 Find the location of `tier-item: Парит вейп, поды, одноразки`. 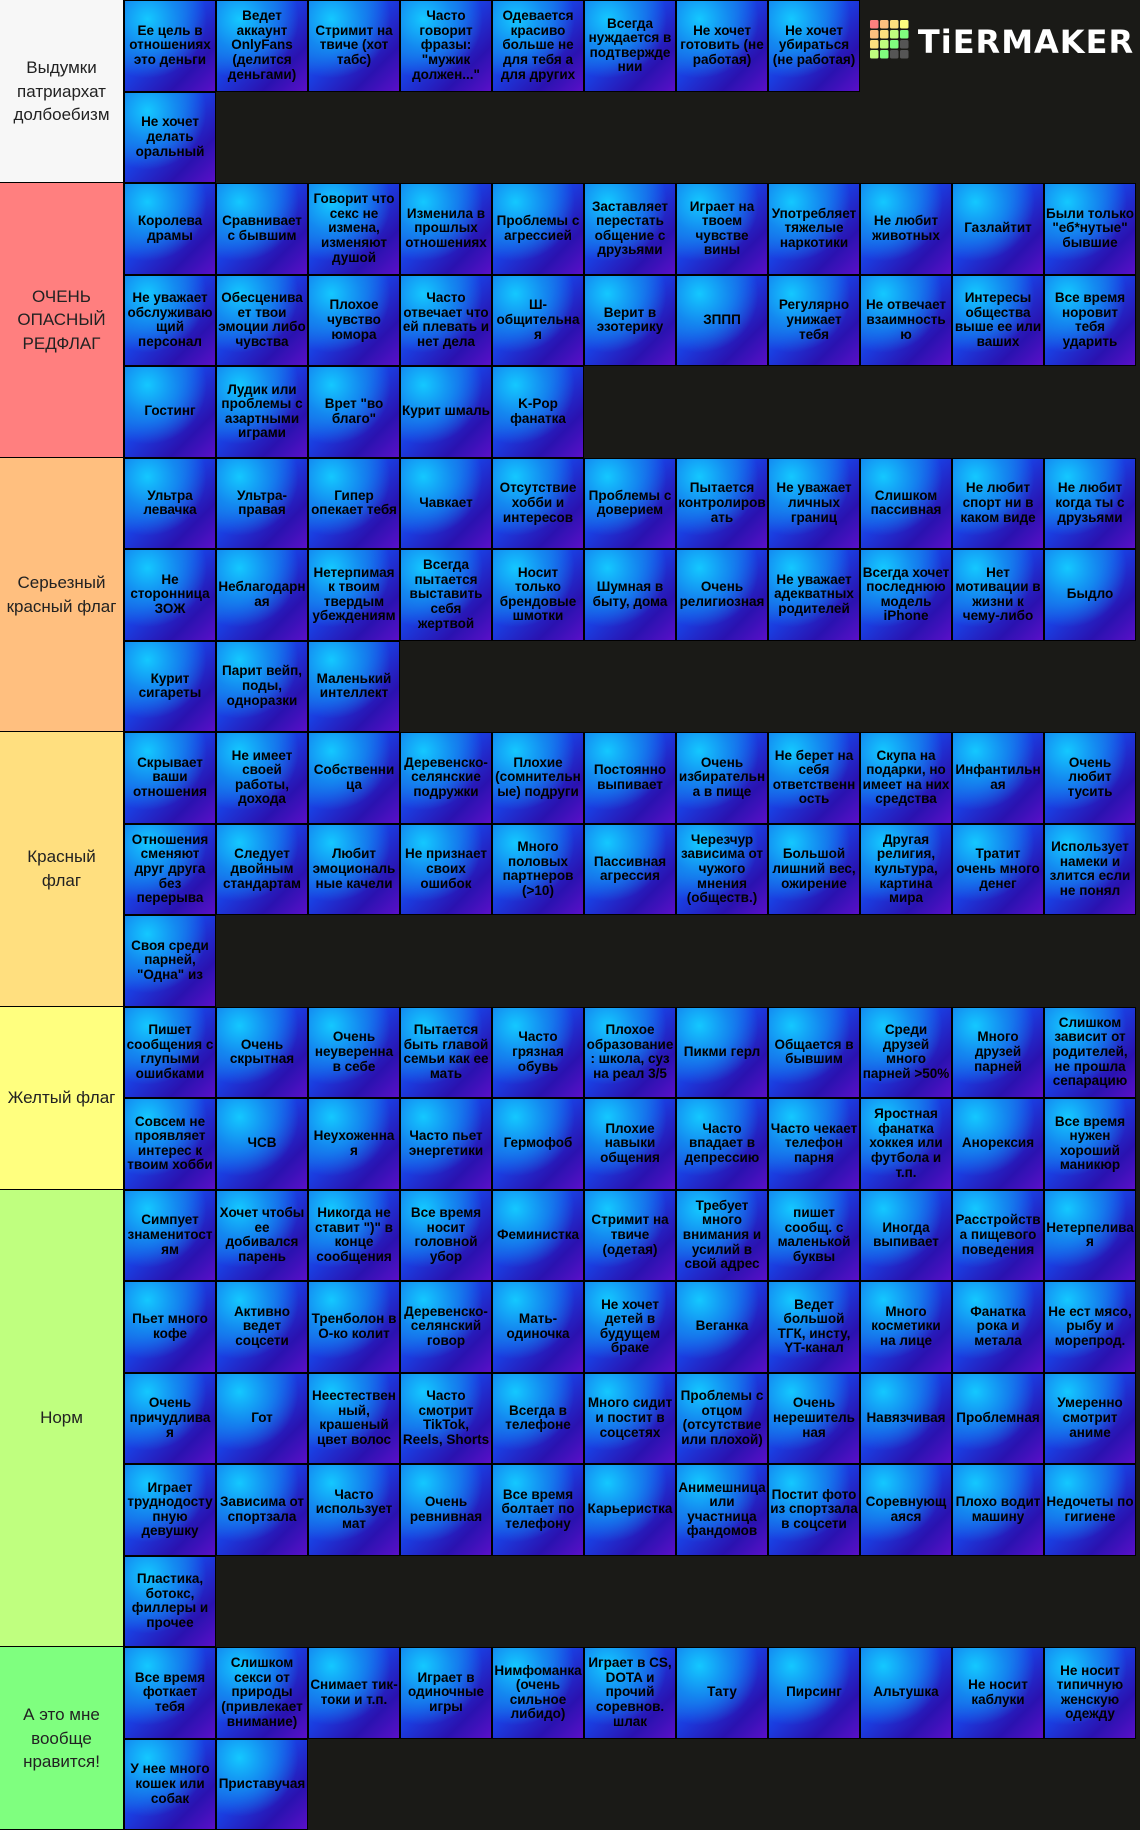

tier-item: Парит вейп, поды, одноразки is located at coordinates (262, 686).